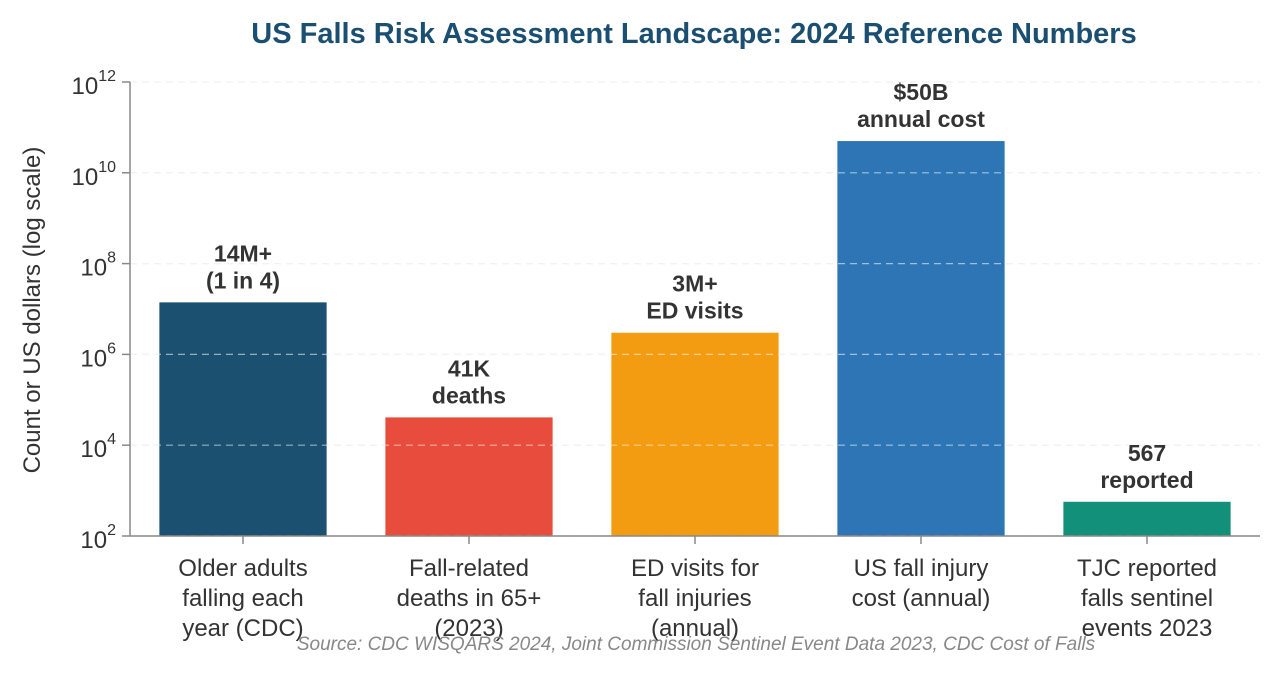 Image resolution: width=1280 pixels, height=674 pixels. I want to click on data-label: reported, so click(1146, 480).